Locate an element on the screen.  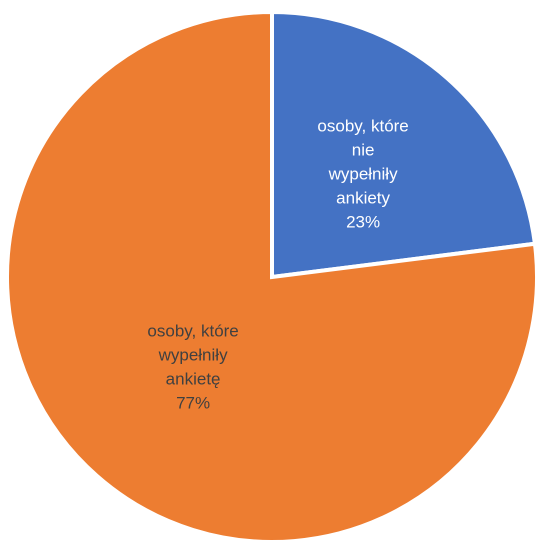
slice-category-line: ankiety is located at coordinates (363, 198).